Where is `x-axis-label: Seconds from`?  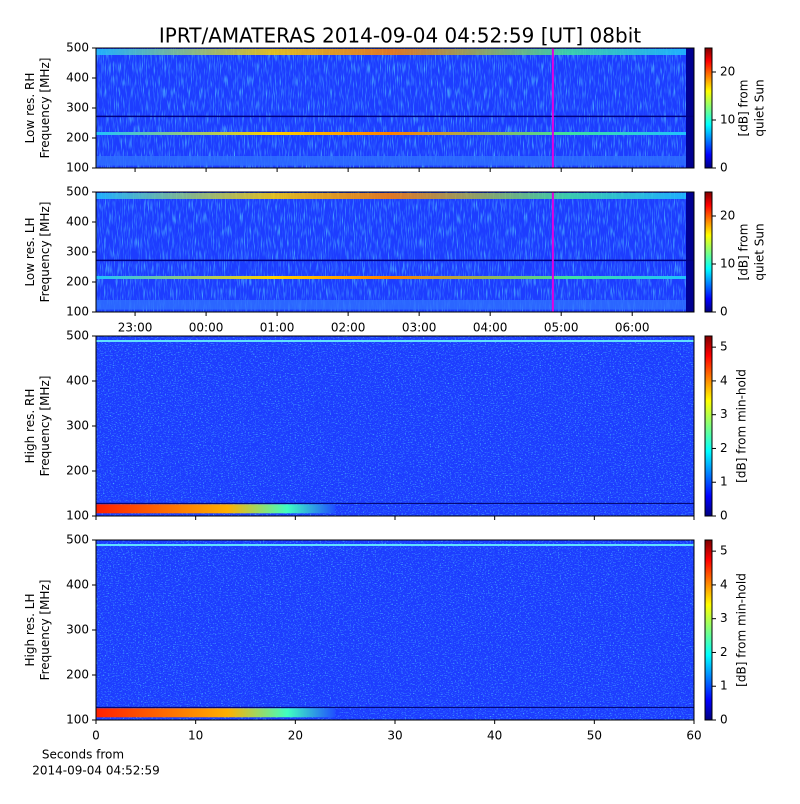
x-axis-label: Seconds from is located at coordinates (83, 755).